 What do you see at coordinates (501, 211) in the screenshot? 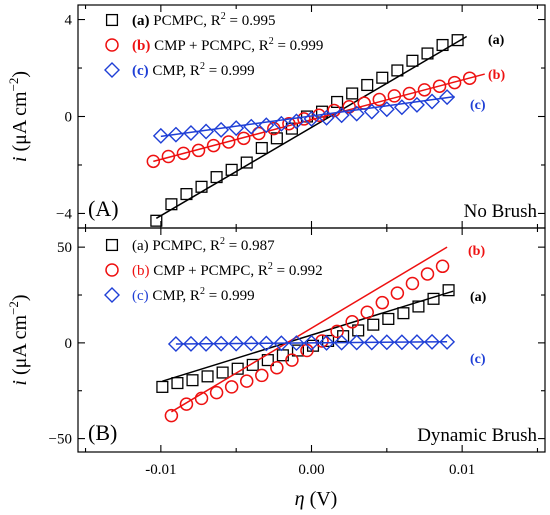
I see `condition-label-a: No Brush` at bounding box center [501, 211].